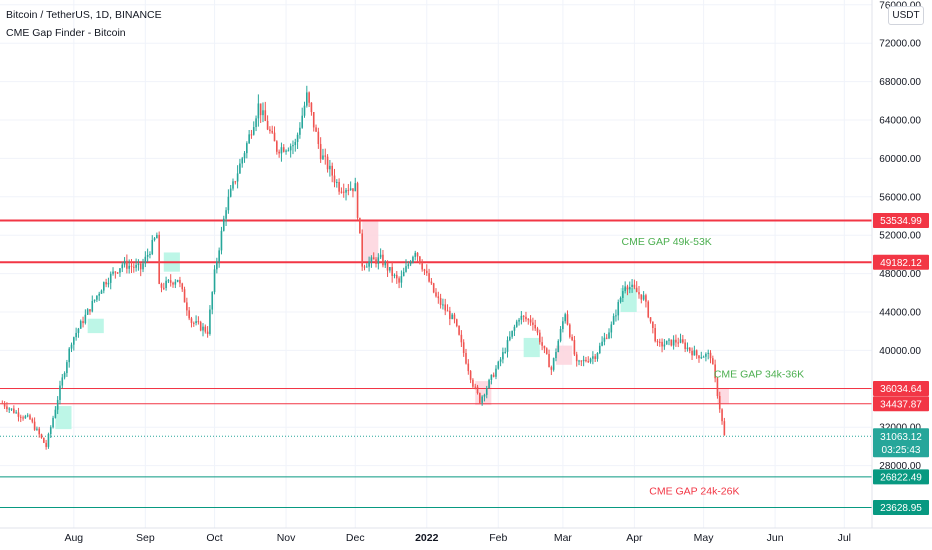 This screenshot has height=550, width=932. What do you see at coordinates (900, 159) in the screenshot?
I see `price-tick-label: 60000.00` at bounding box center [900, 159].